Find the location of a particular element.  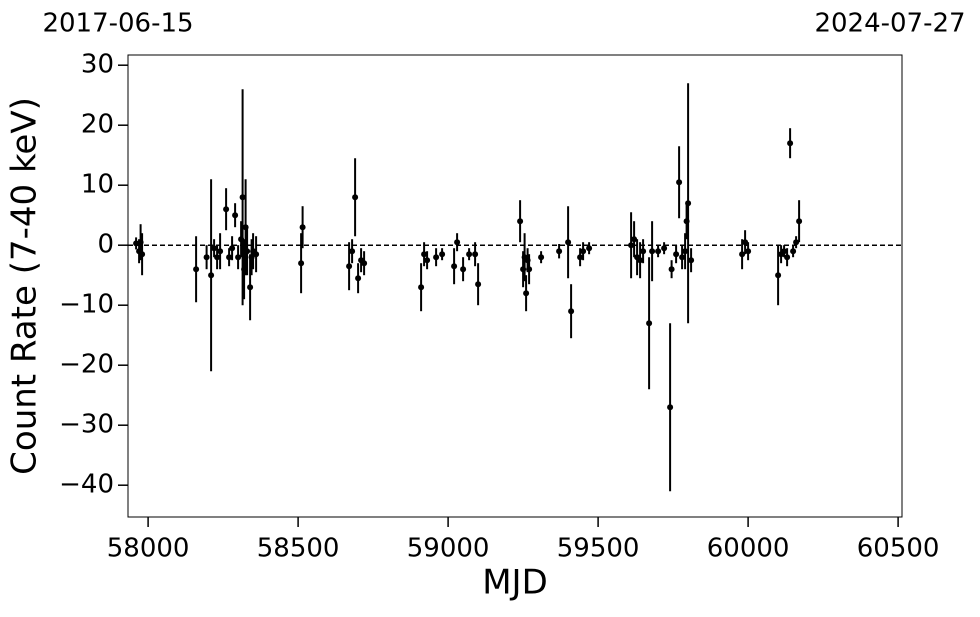

y-tick-label: −10 is located at coordinates (86, 305).